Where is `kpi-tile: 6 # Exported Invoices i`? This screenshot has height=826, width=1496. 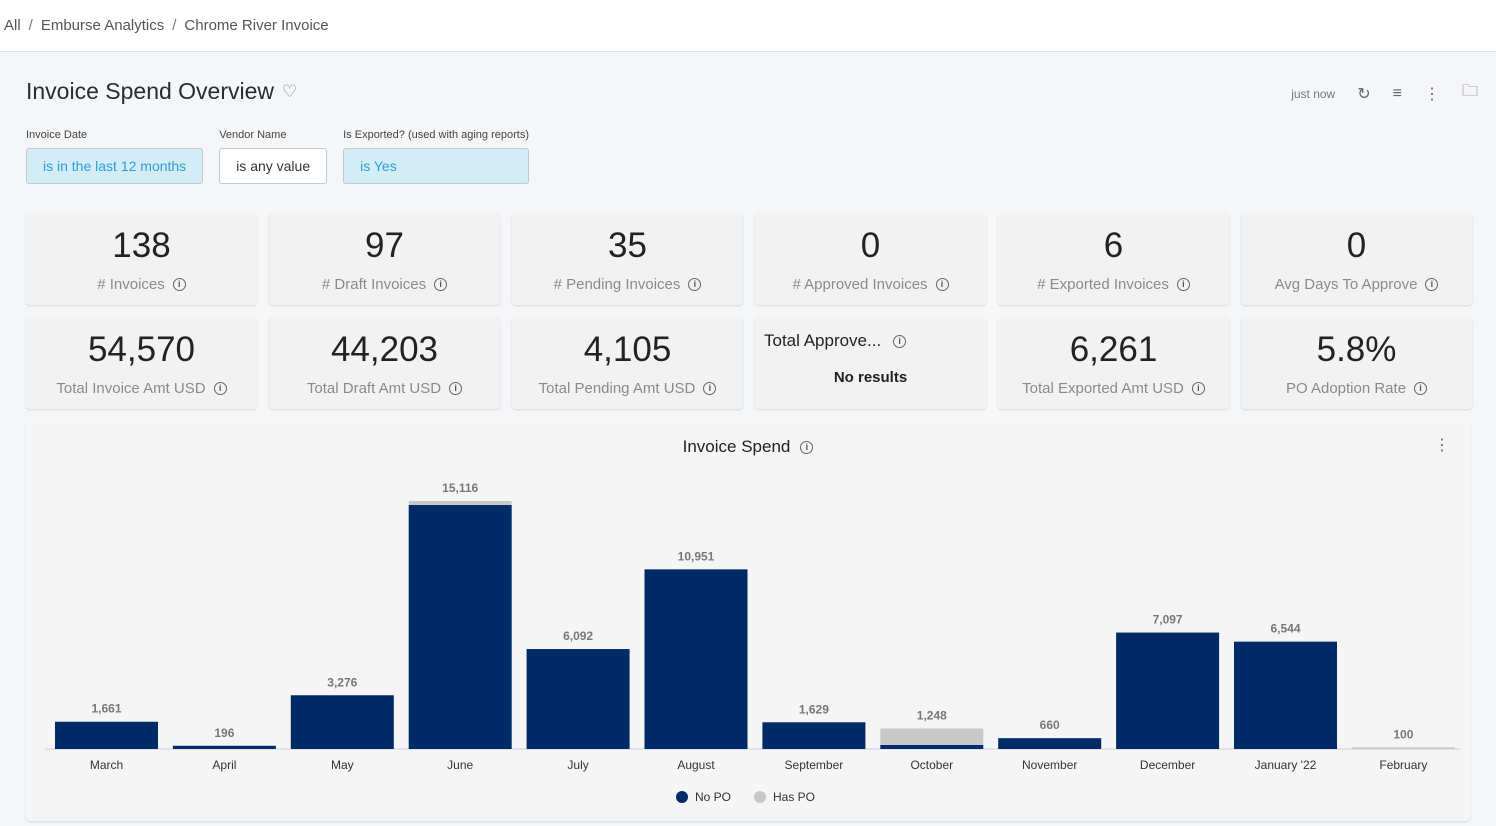
kpi-tile: 6 # Exported Invoices i is located at coordinates (1113, 259).